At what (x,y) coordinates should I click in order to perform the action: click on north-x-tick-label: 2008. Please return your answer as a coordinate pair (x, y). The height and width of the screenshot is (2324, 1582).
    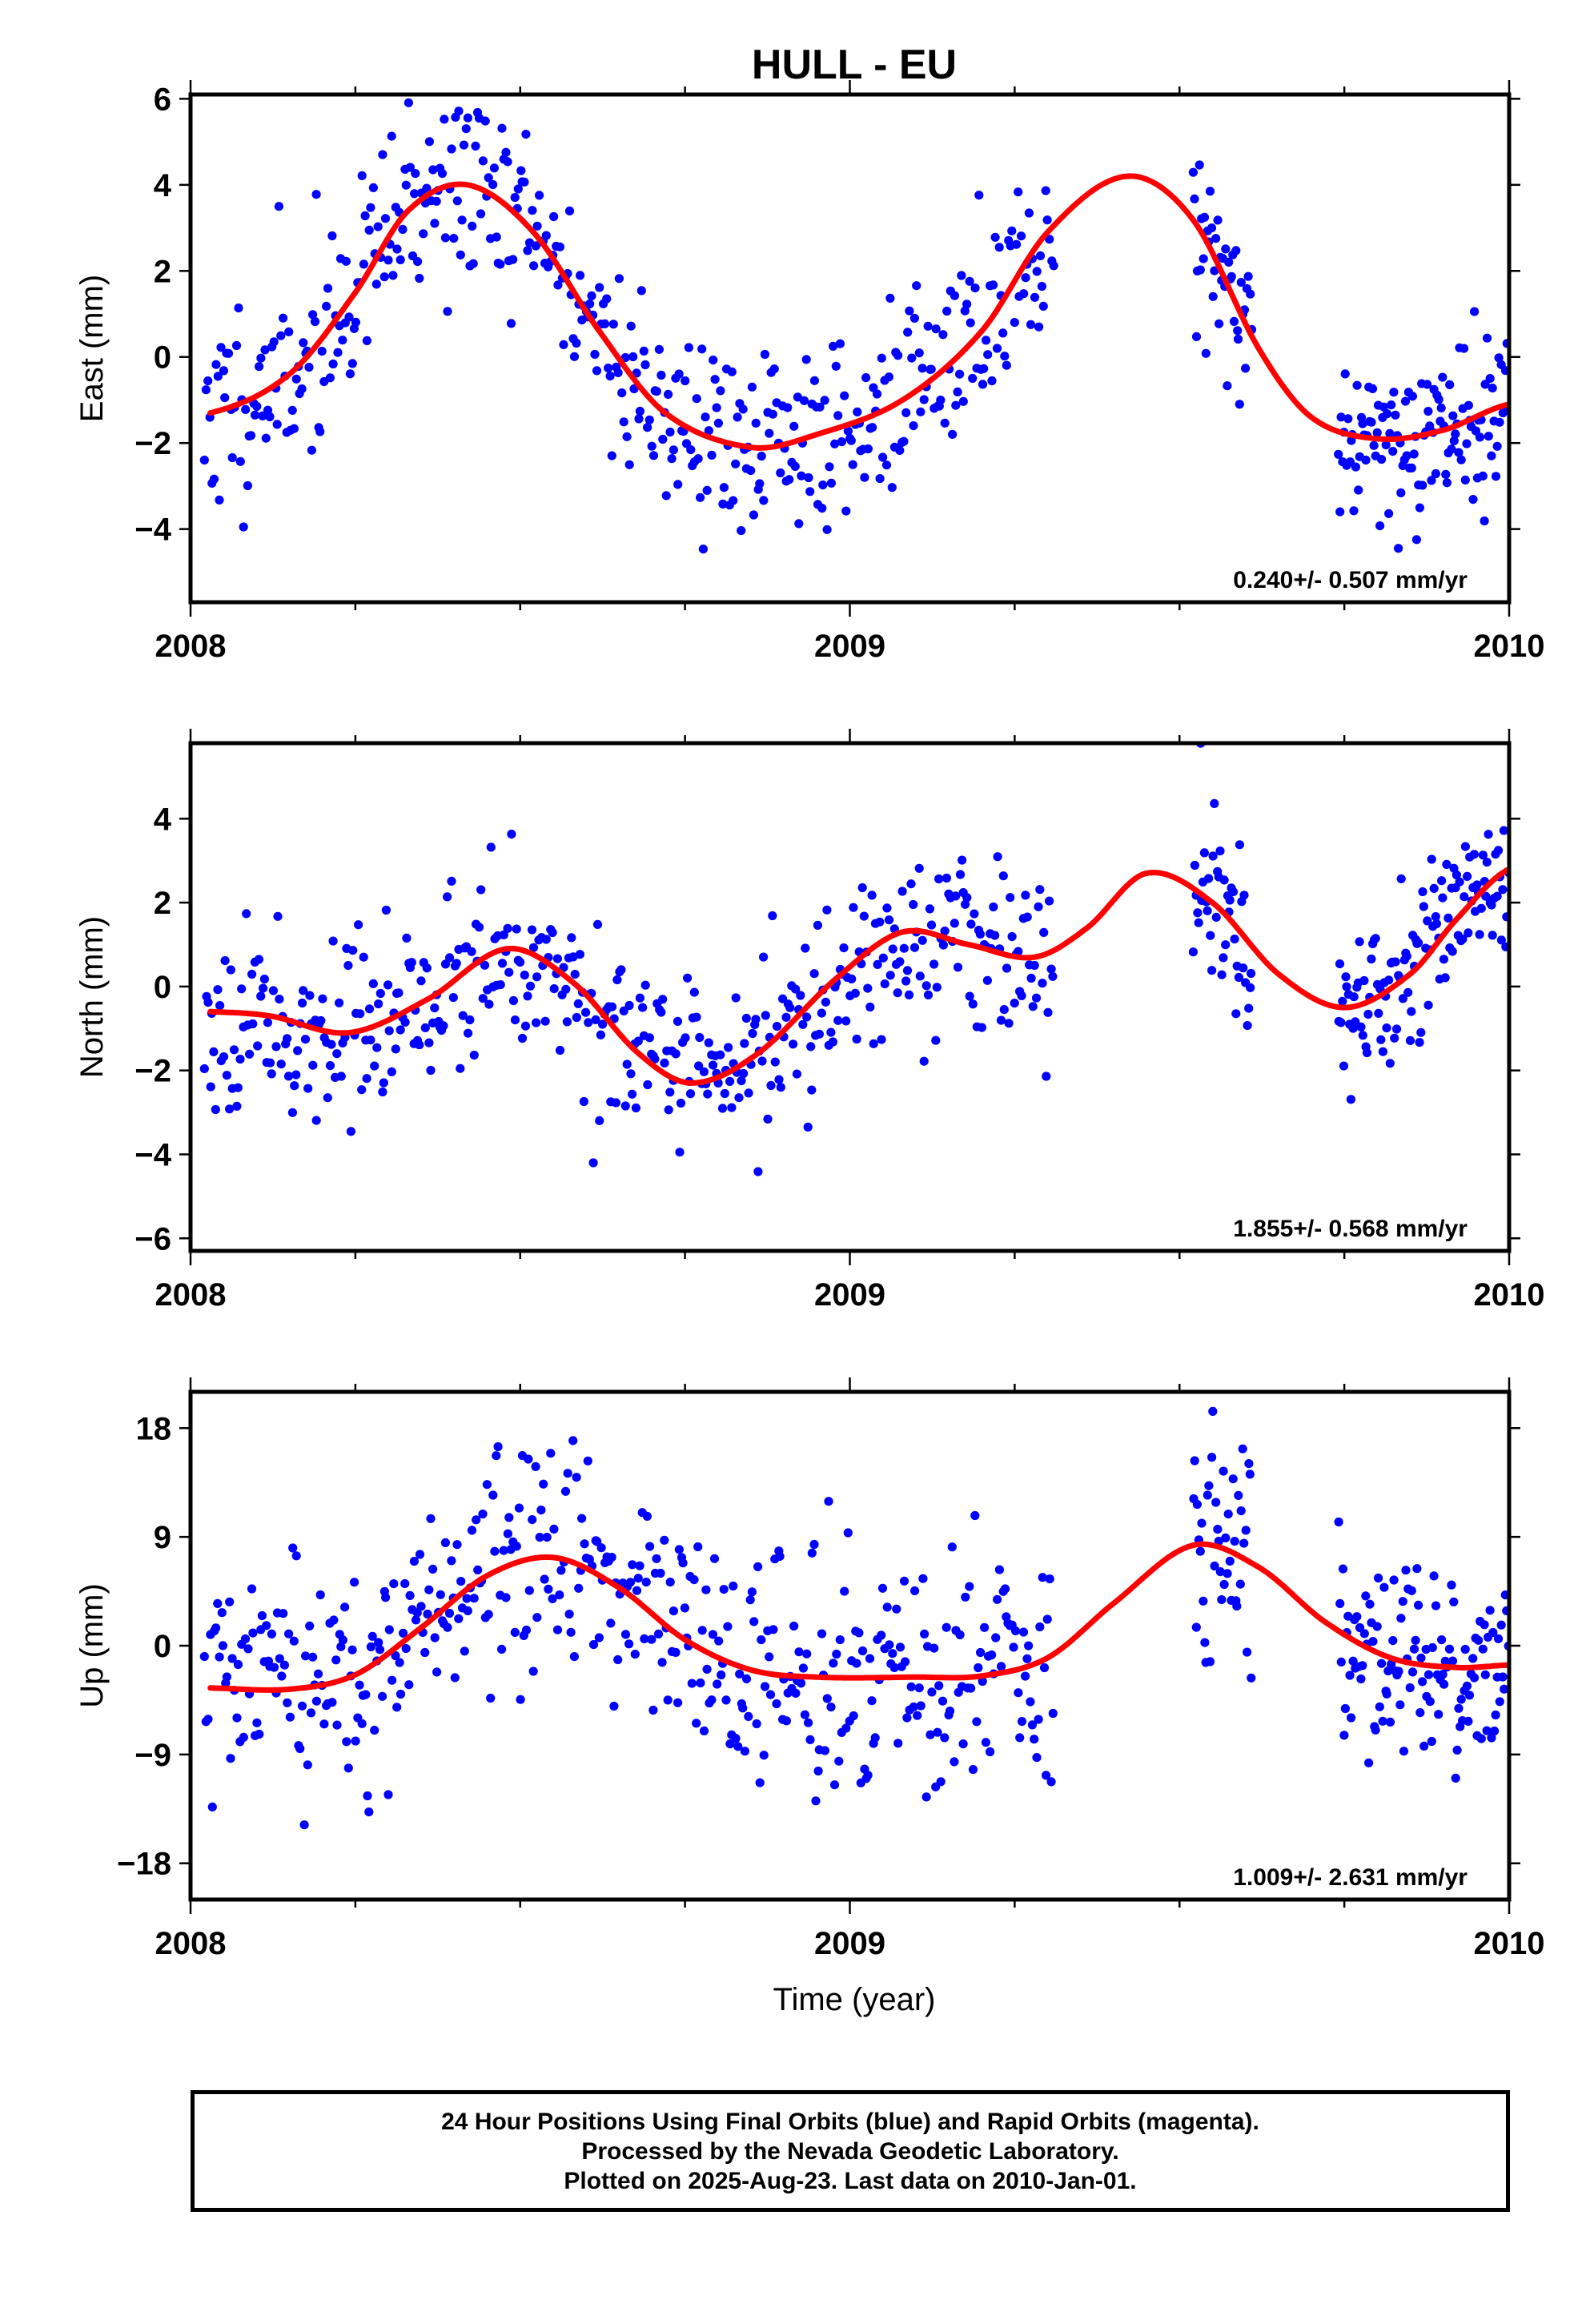
    Looking at the image, I should click on (191, 1295).